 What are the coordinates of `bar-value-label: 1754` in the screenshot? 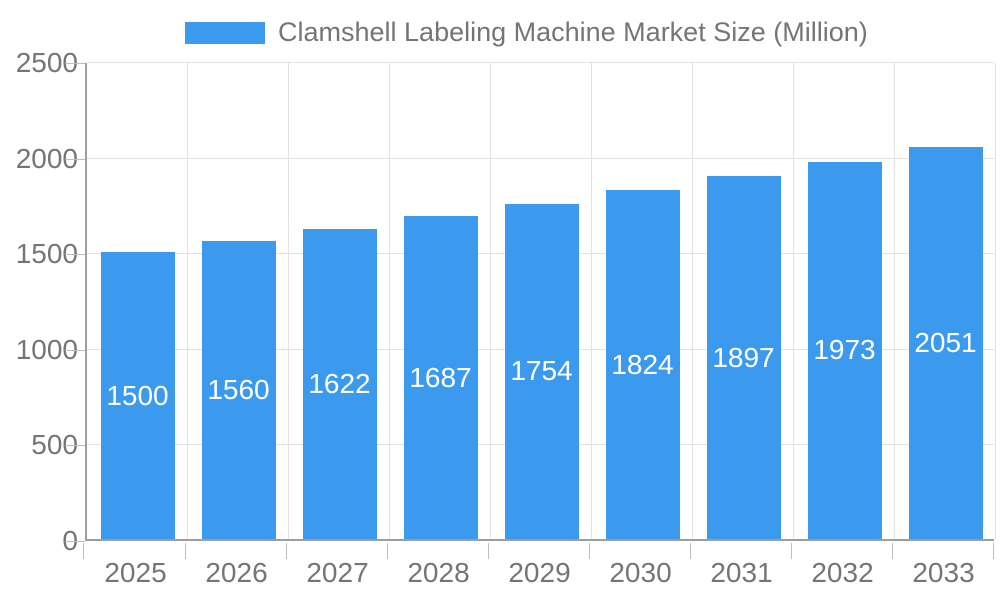 It's located at (541, 371).